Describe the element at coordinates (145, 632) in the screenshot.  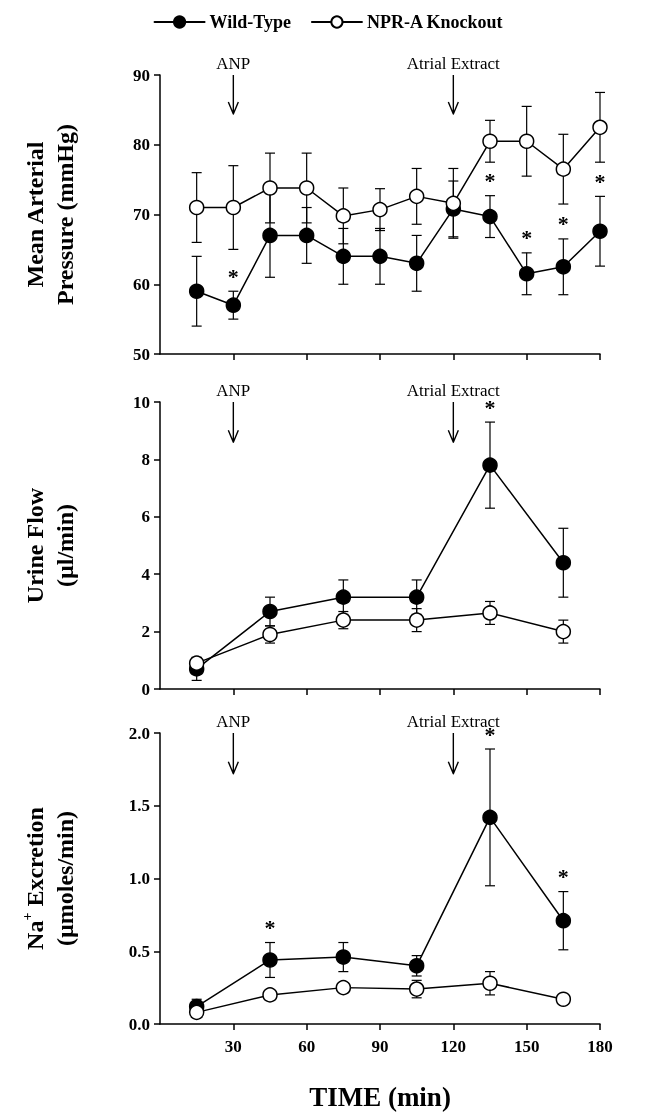
I see `y-tick-label: 2` at that location.